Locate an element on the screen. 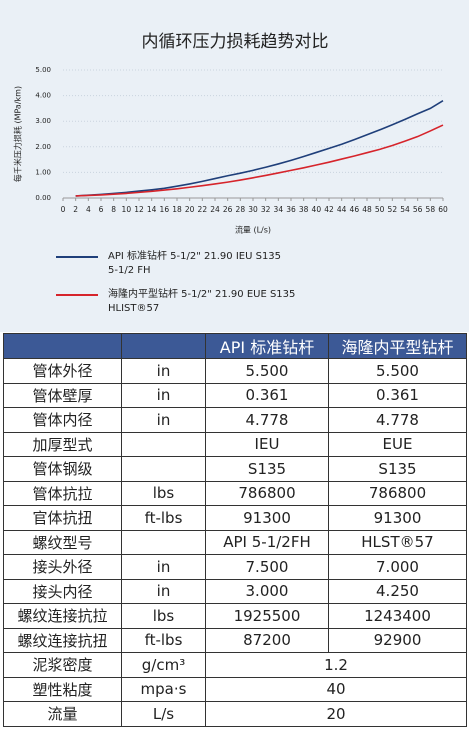 The width and height of the screenshot is (469, 735). x-tick-label: 58 is located at coordinates (431, 209).